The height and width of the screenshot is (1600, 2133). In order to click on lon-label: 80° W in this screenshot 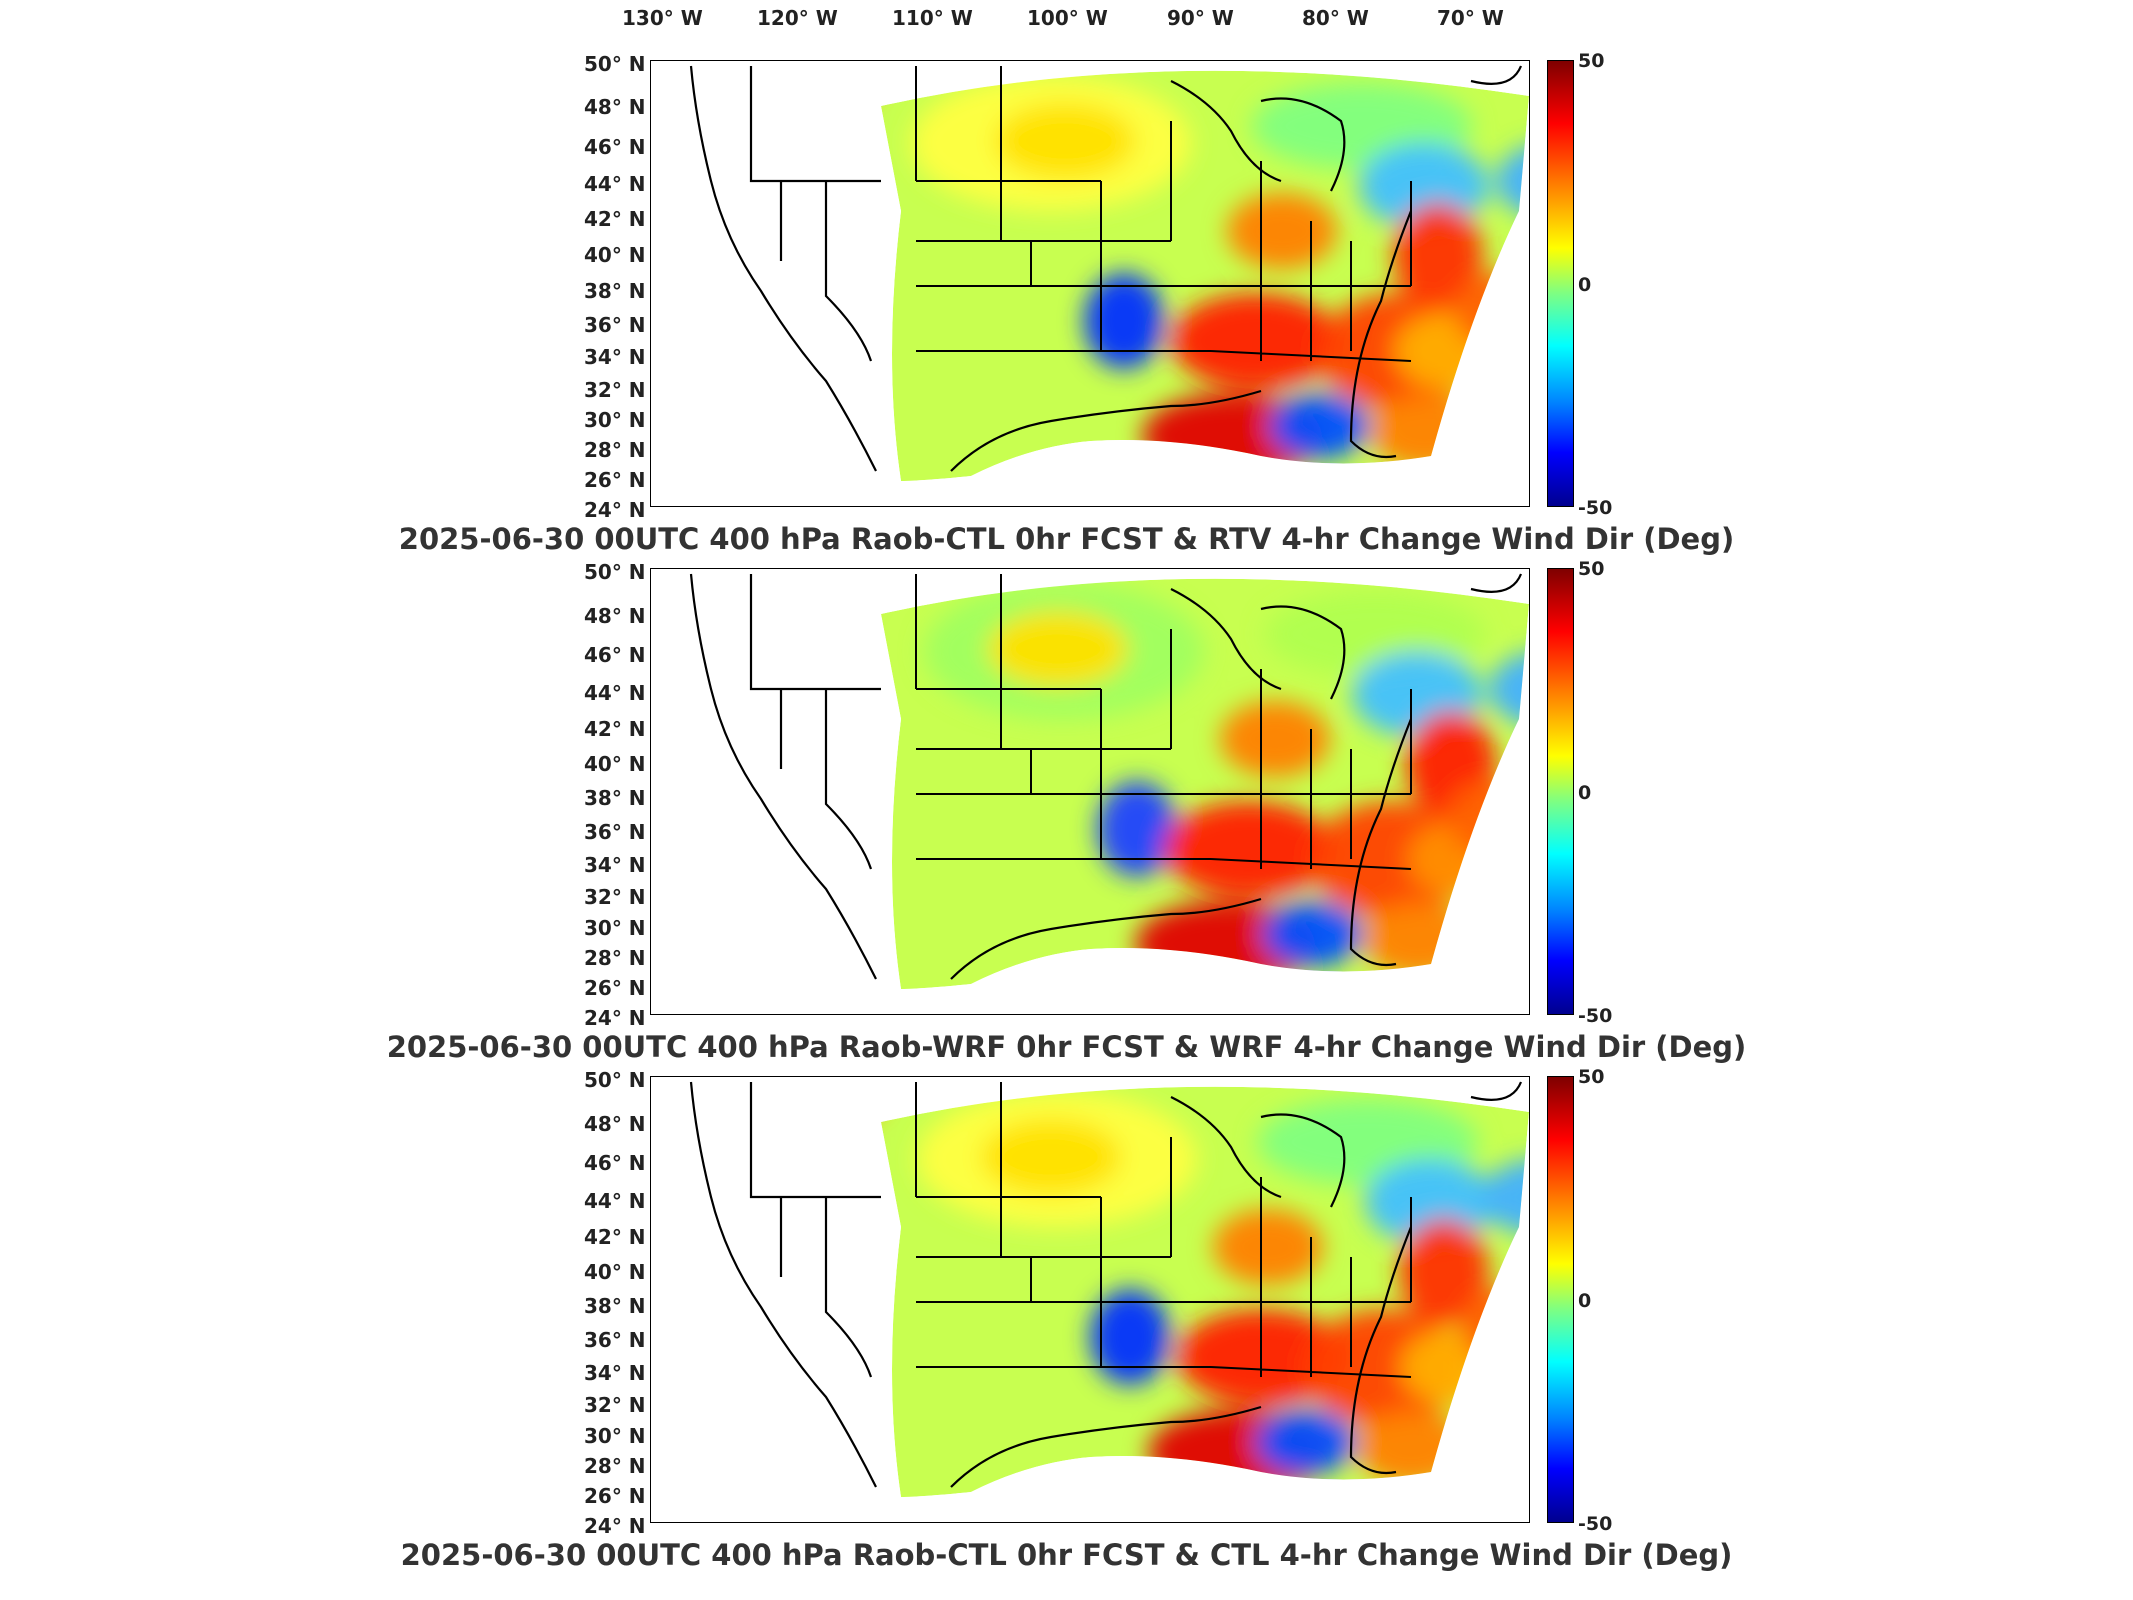, I will do `click(1335, 18)`.